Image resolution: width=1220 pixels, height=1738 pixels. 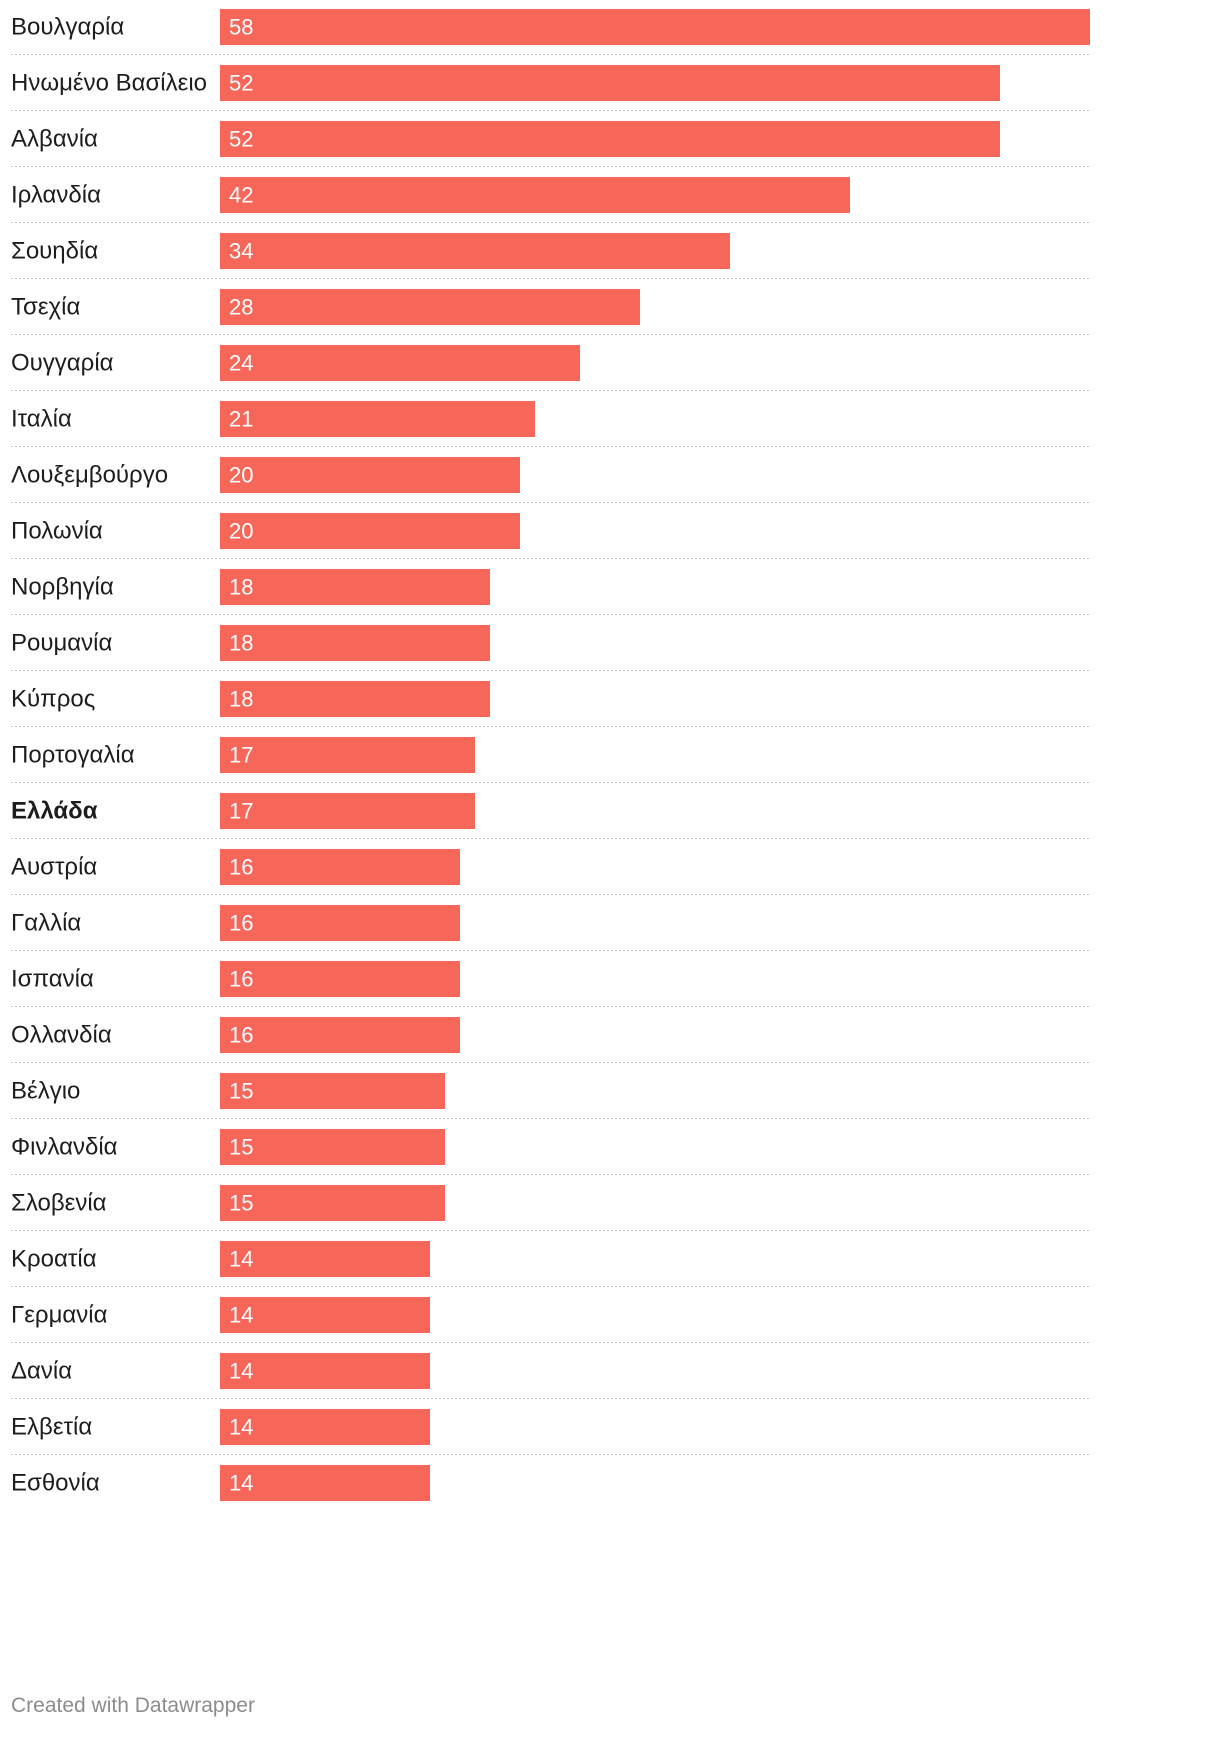 I want to click on bar-value-label-12: 18, so click(x=241, y=699).